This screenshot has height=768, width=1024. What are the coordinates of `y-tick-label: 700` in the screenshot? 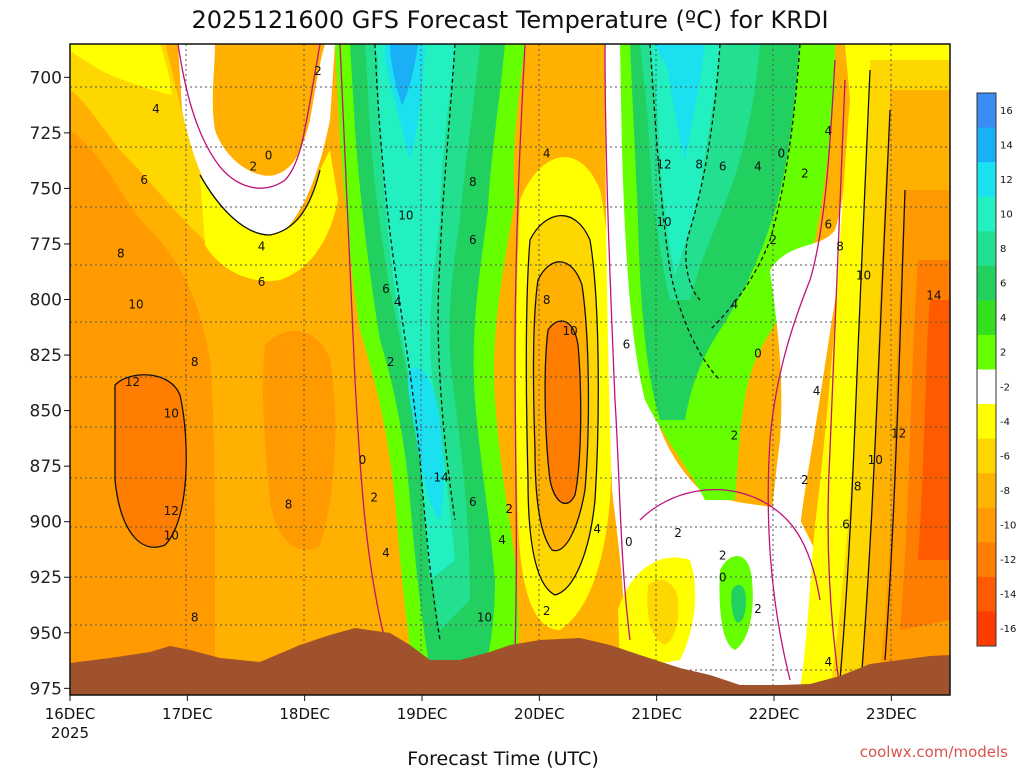 It's located at (46, 78).